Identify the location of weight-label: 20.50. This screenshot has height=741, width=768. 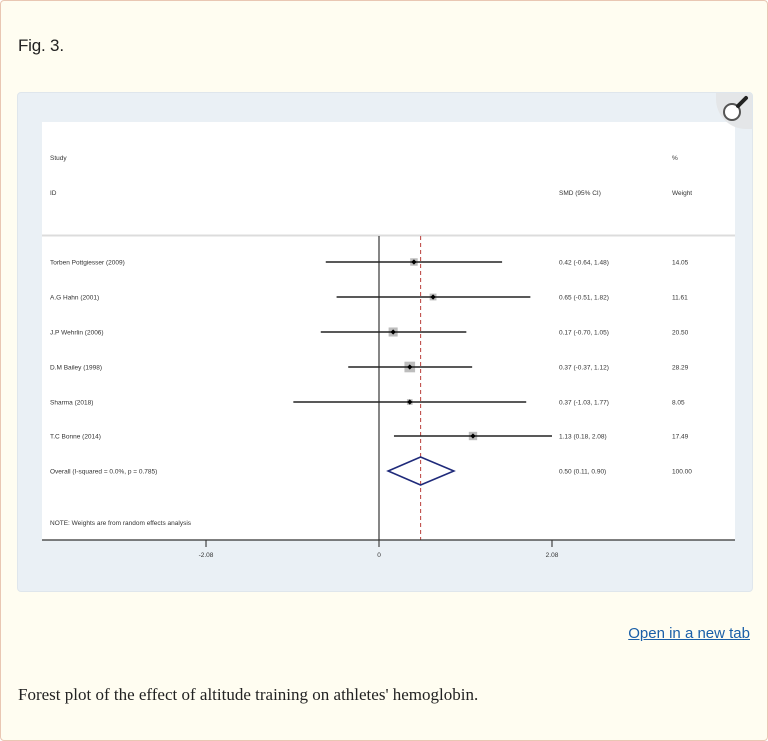
(680, 333).